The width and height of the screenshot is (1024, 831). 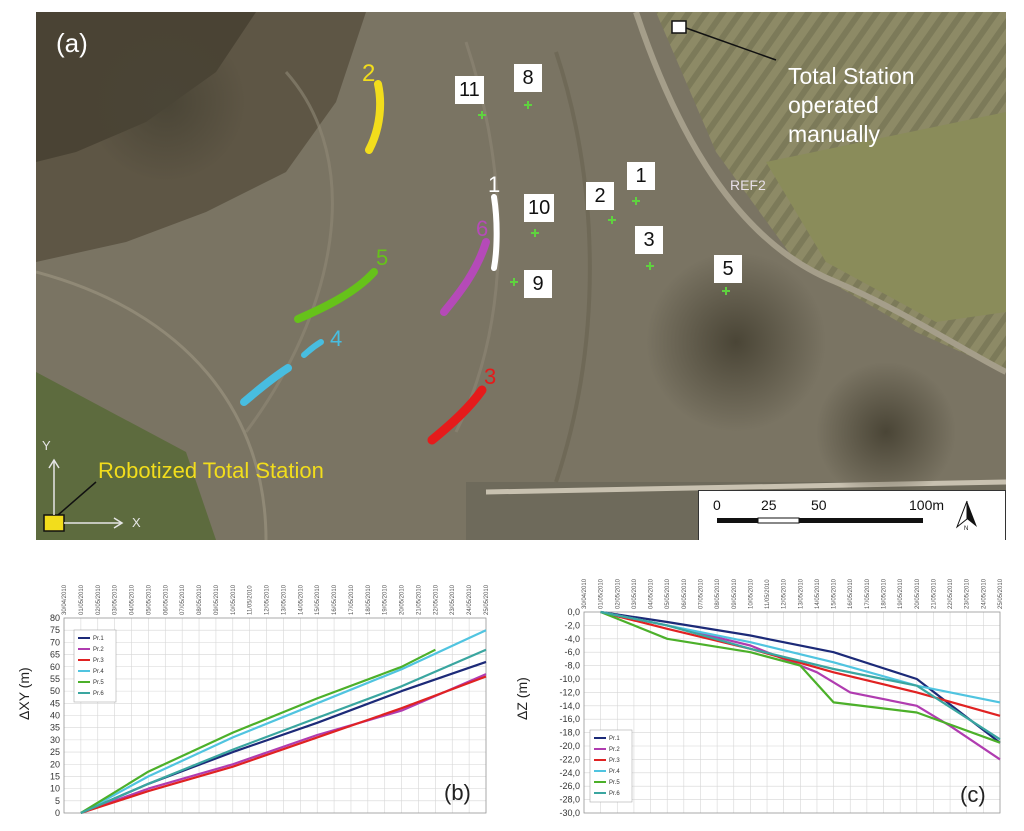 What do you see at coordinates (968, 593) in the screenshot?
I see `date-tick-label: 23/05/2010` at bounding box center [968, 593].